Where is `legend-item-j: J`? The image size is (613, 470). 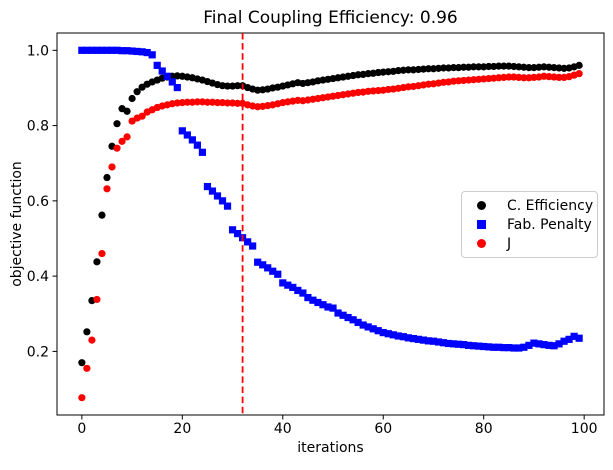
legend-item-j: J is located at coordinates (529, 243).